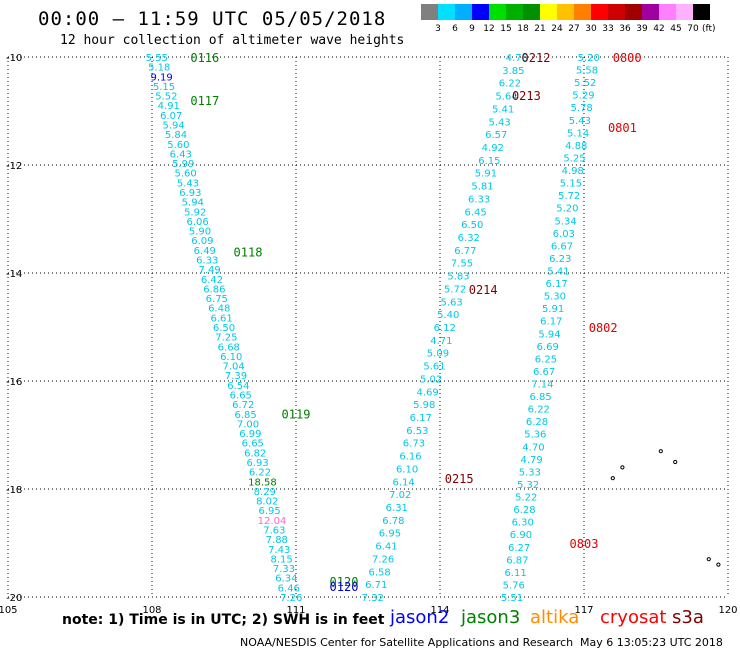 This screenshot has width=740, height=650. I want to click on scale-unit: (ft), so click(709, 29).